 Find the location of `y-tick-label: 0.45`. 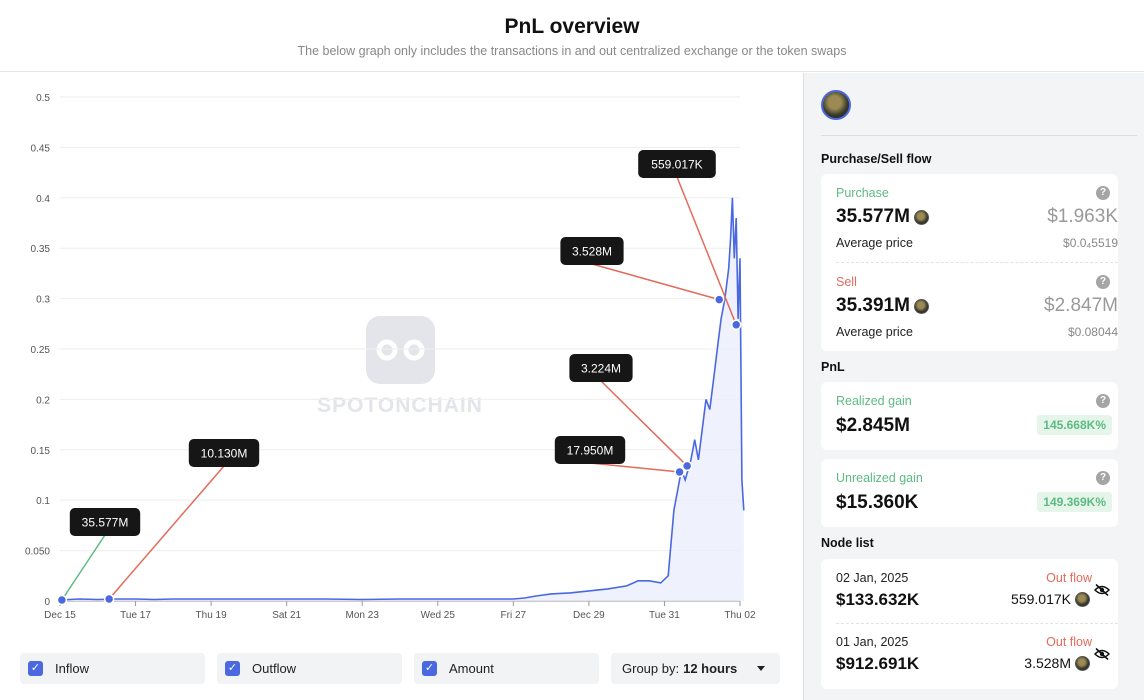

y-tick-label: 0.45 is located at coordinates (41, 148).